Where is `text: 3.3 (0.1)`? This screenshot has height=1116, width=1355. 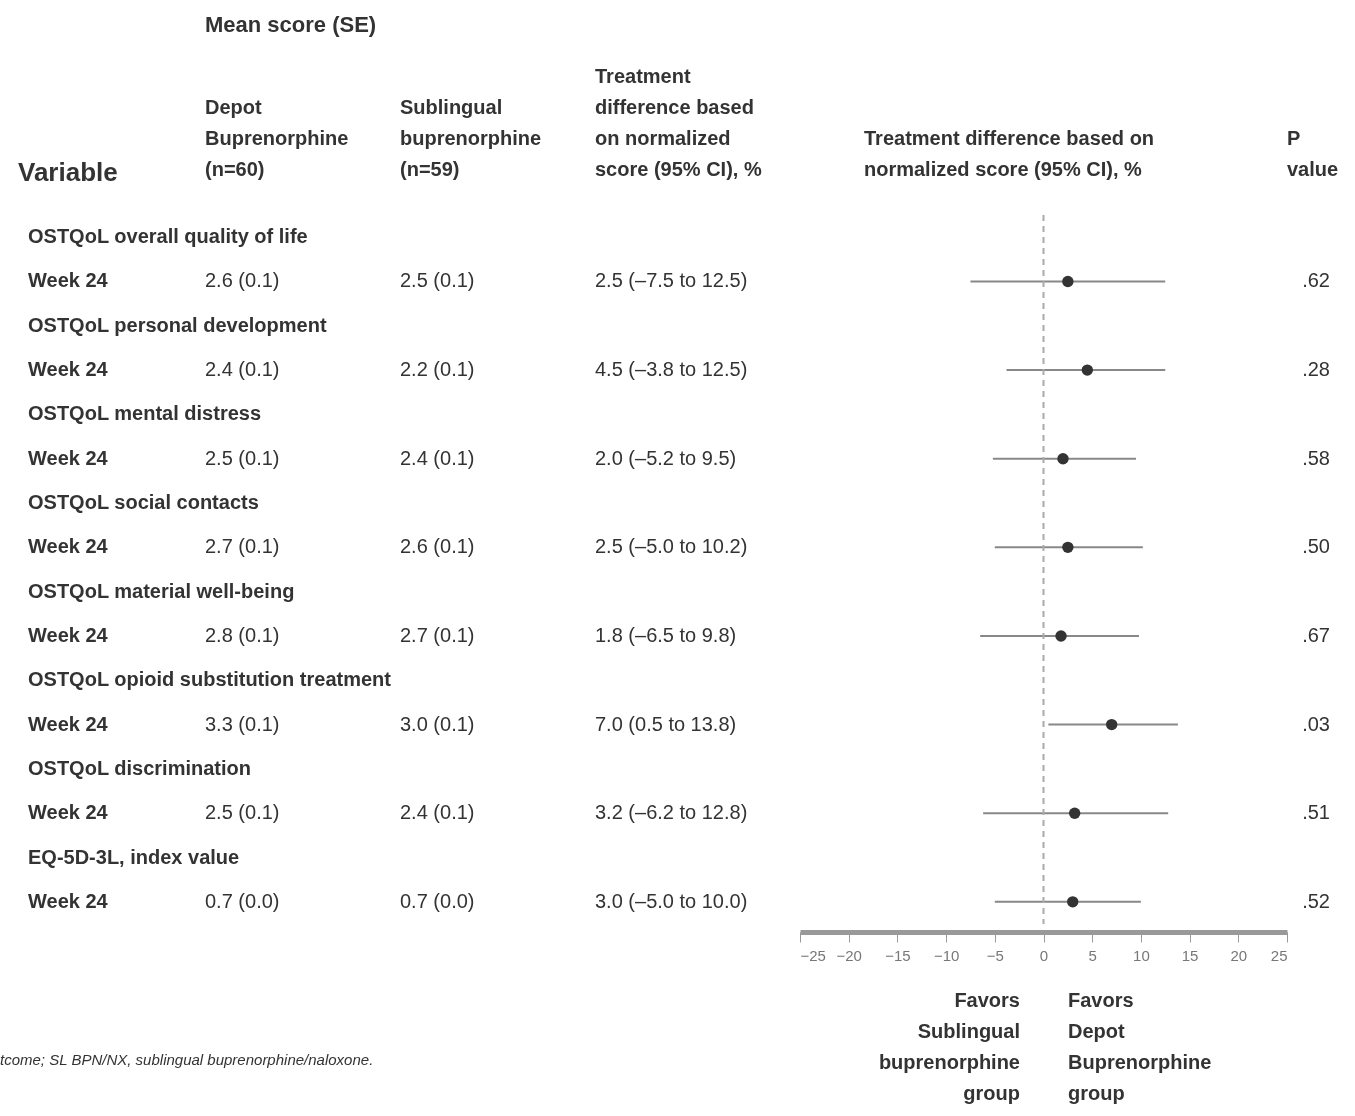
text: 3.3 (0.1) is located at coordinates (242, 723).